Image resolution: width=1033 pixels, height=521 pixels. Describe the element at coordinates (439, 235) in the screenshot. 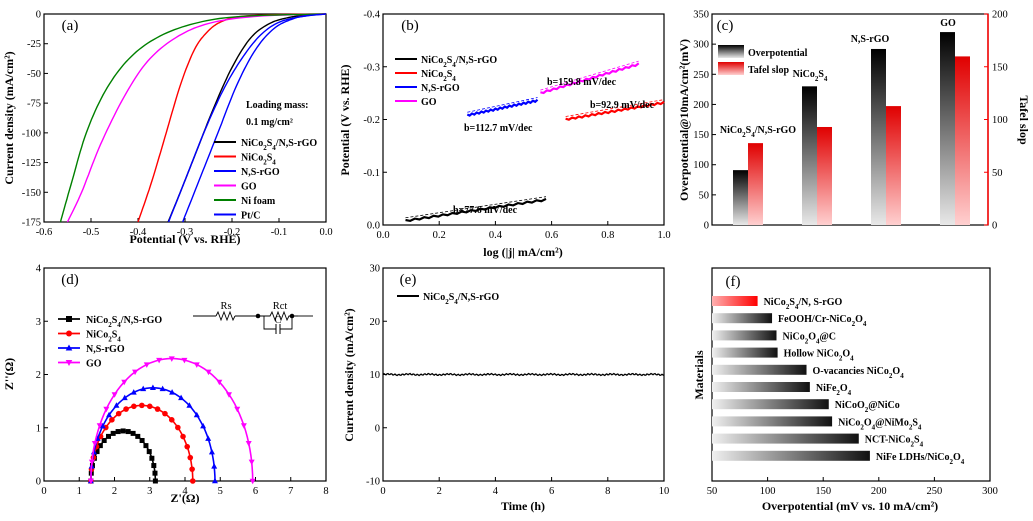

I see `panel-b-xtick-label: 0.2` at that location.